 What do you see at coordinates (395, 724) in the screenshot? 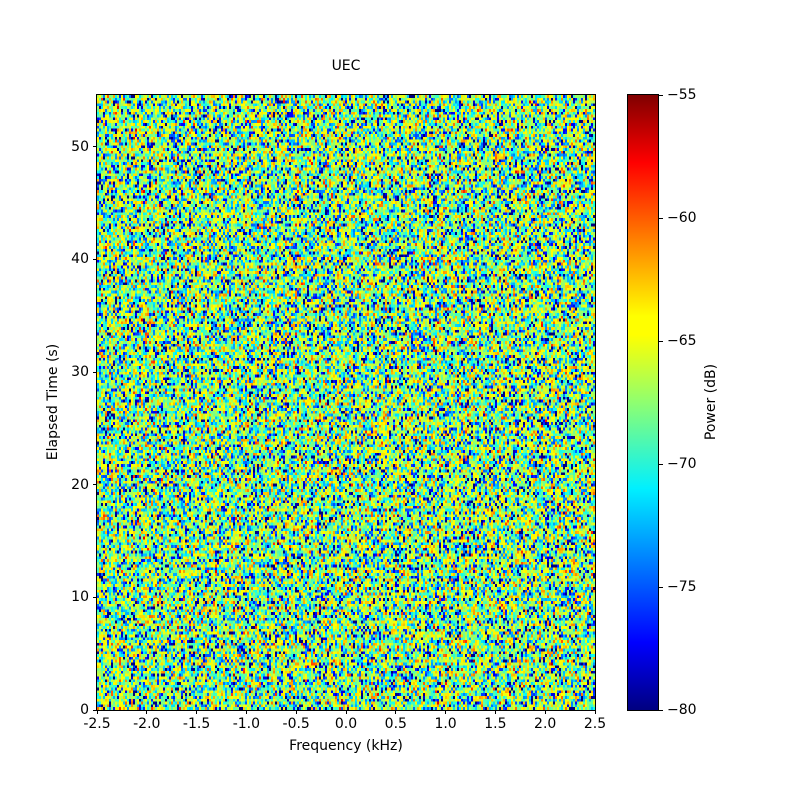
I see `x-tick-label: 0.5` at bounding box center [395, 724].